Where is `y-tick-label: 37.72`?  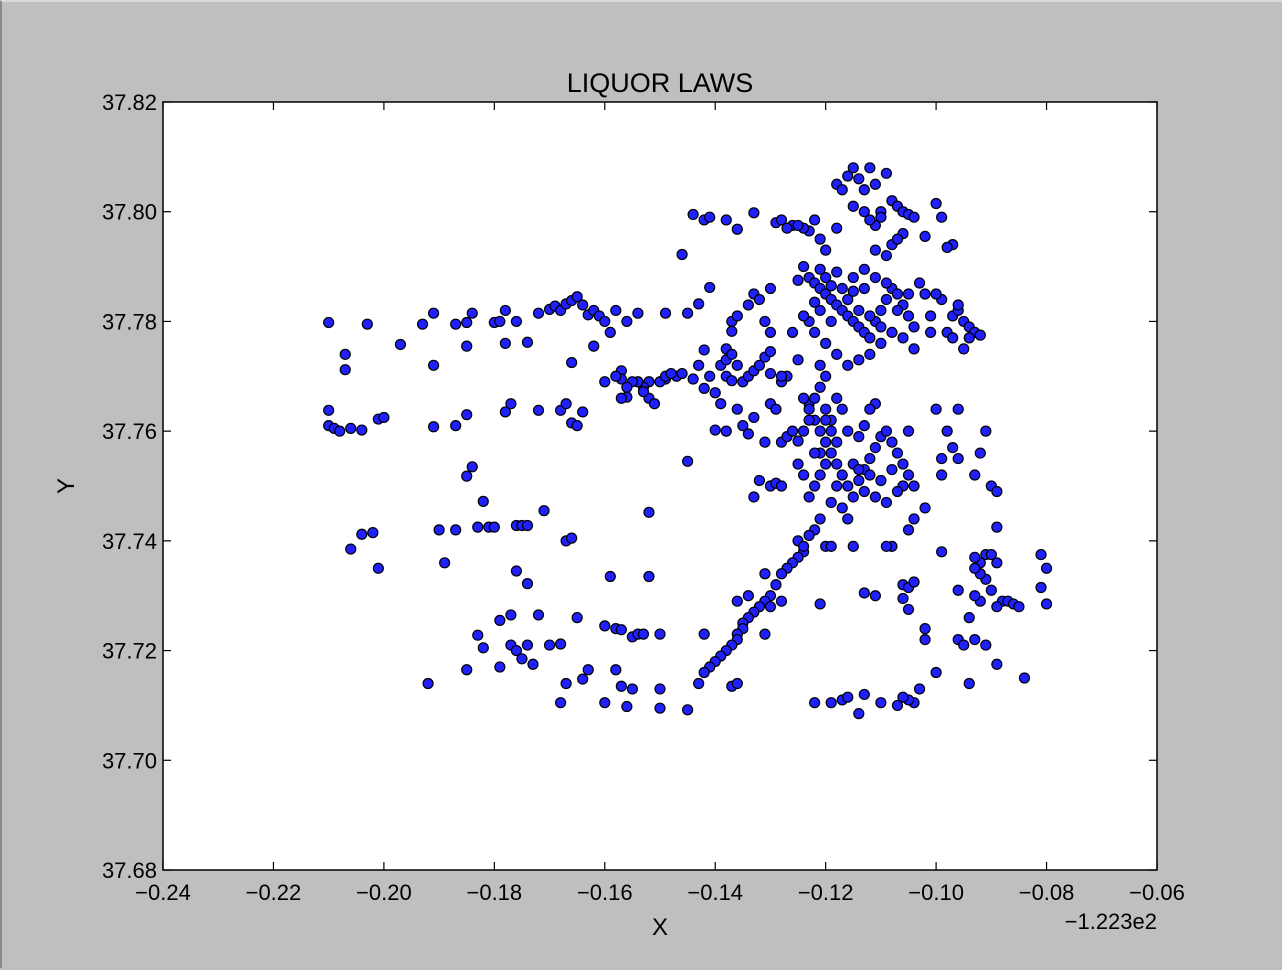 y-tick-label: 37.72 is located at coordinates (129, 651).